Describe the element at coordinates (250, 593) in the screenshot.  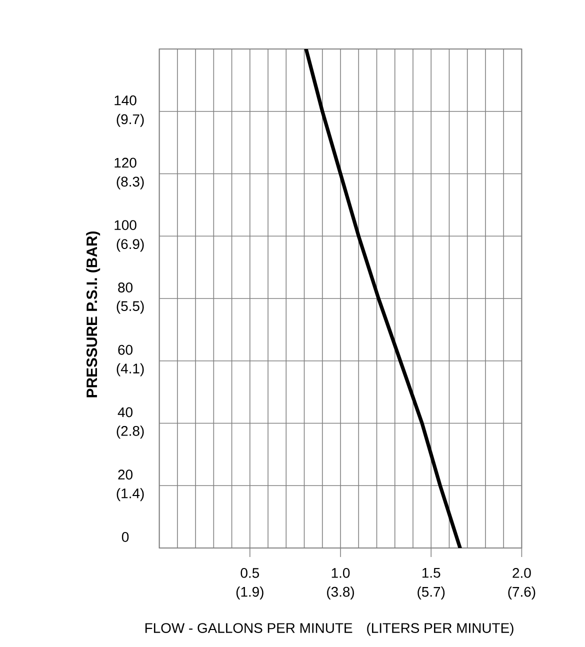
I see `x2-tick-label: (1.9)` at that location.